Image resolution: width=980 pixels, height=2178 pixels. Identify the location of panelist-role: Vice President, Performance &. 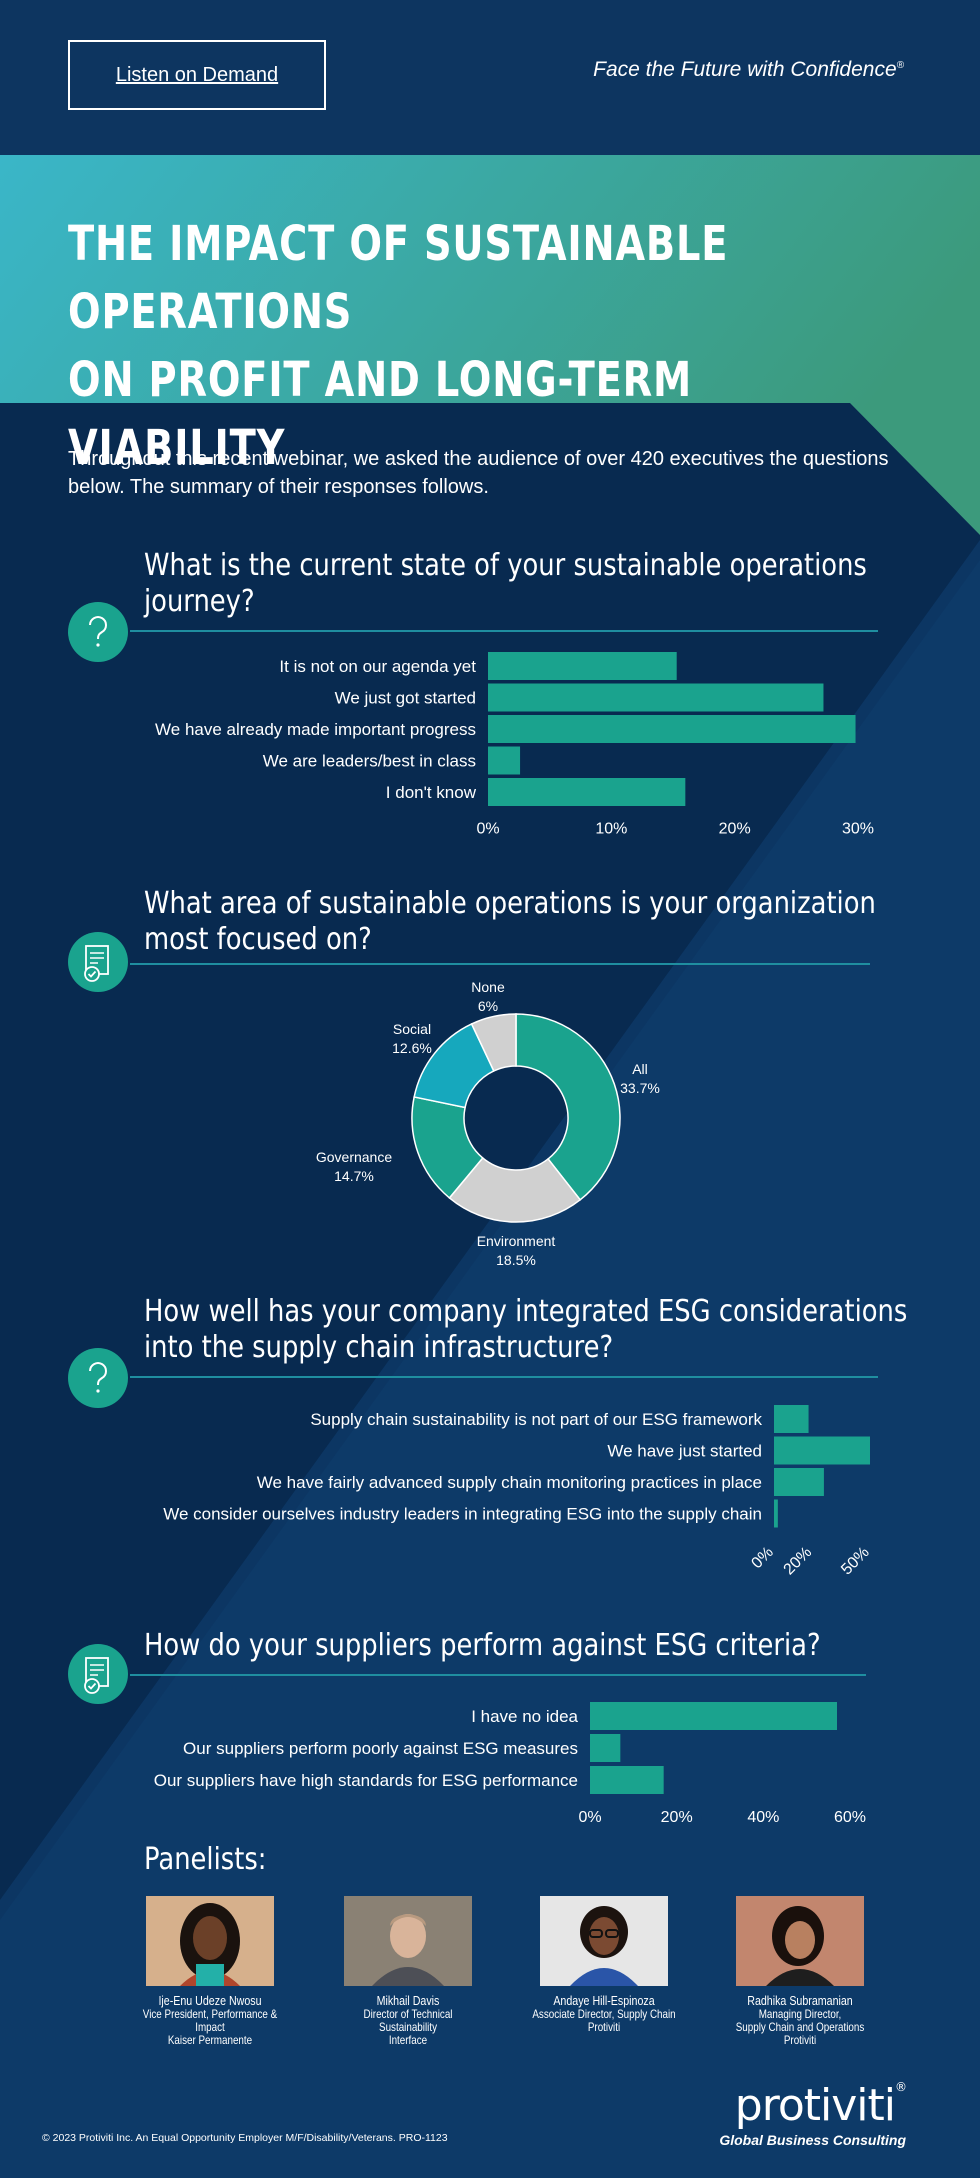
(210, 2014).